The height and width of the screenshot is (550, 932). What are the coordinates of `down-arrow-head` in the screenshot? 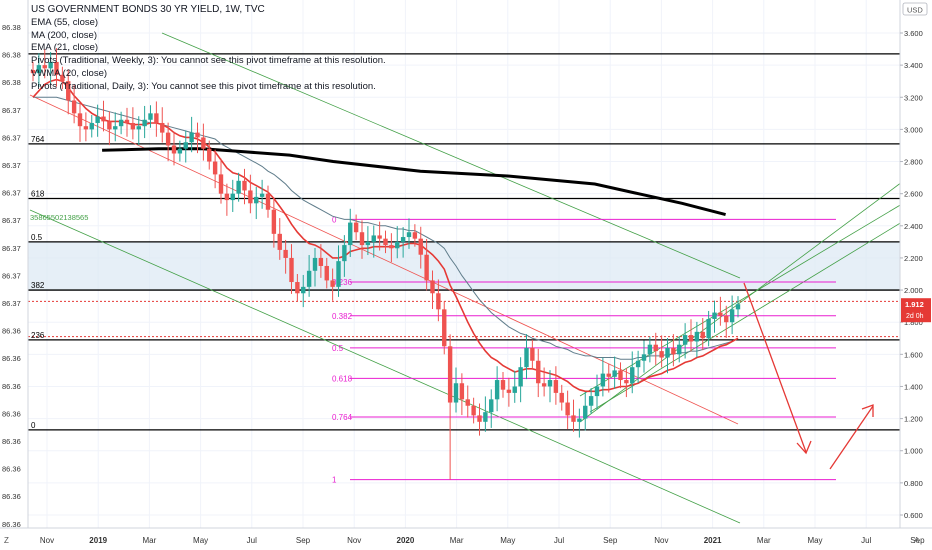 It's located at (804, 447).